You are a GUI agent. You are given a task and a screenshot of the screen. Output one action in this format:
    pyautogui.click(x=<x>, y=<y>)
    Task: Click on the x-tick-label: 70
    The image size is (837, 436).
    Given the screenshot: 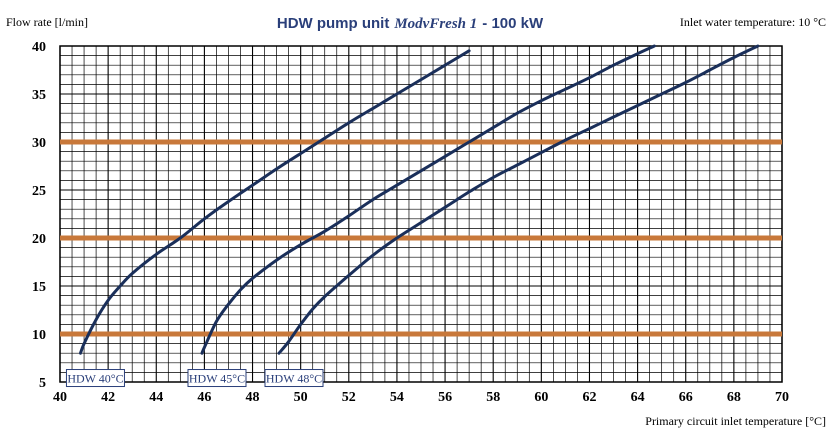 What is the action you would take?
    pyautogui.click(x=782, y=397)
    